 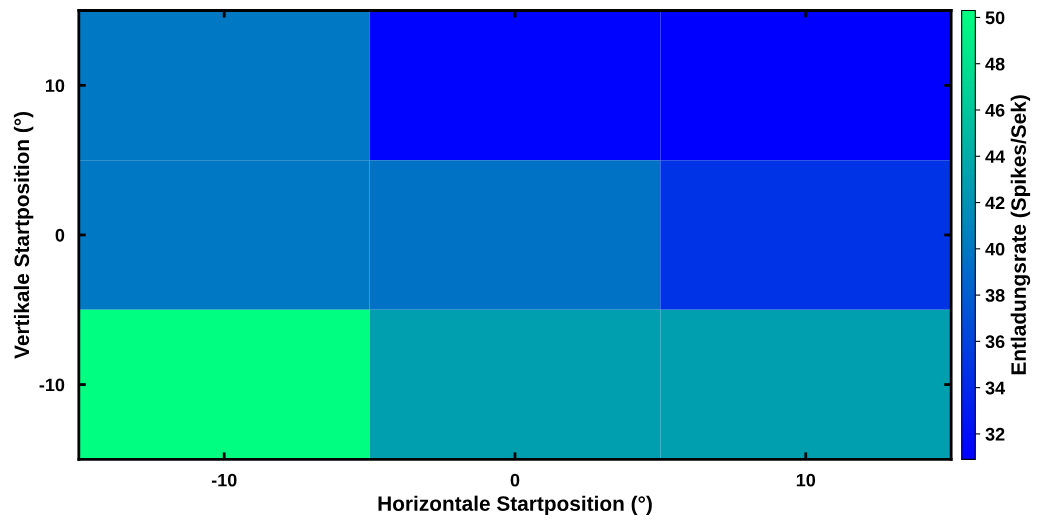 What do you see at coordinates (995, 388) in the screenshot?
I see `color-bar-label: 34` at bounding box center [995, 388].